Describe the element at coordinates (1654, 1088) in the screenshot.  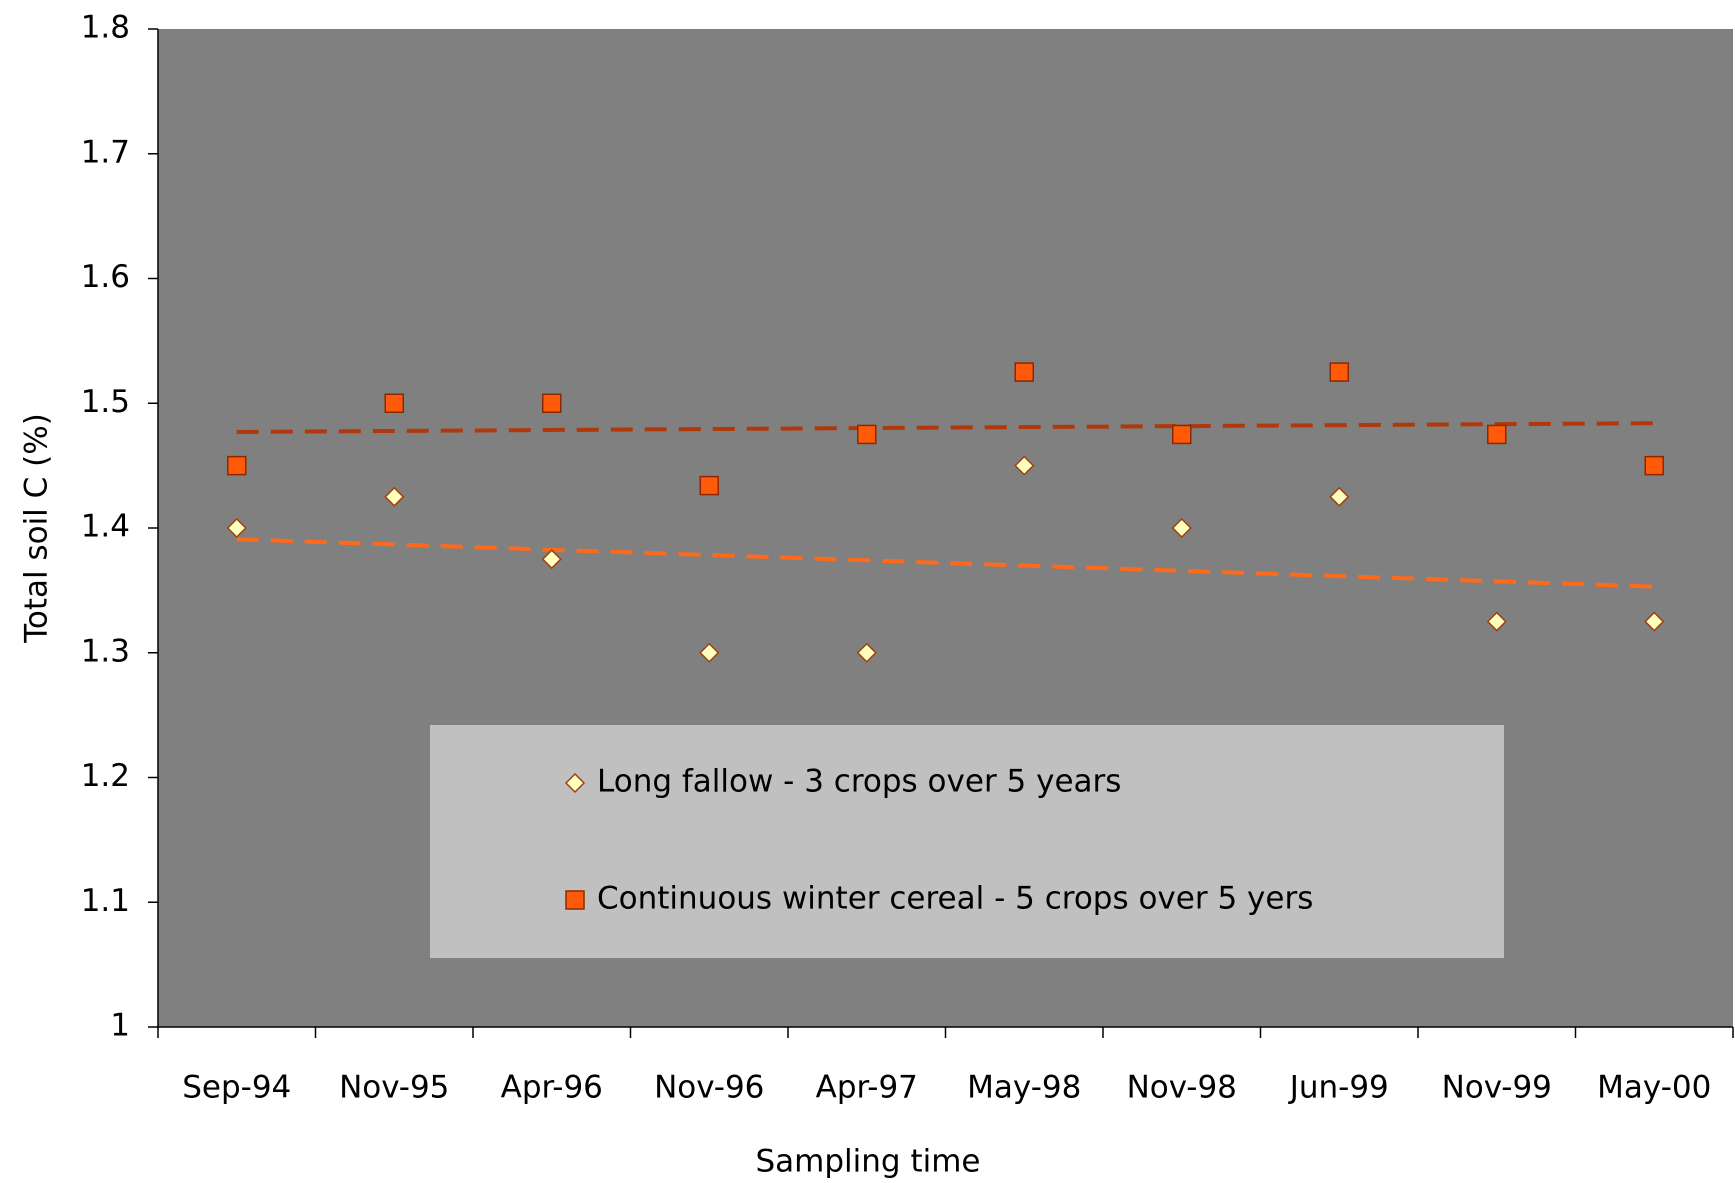
I see `x-tick-label: May-00` at that location.